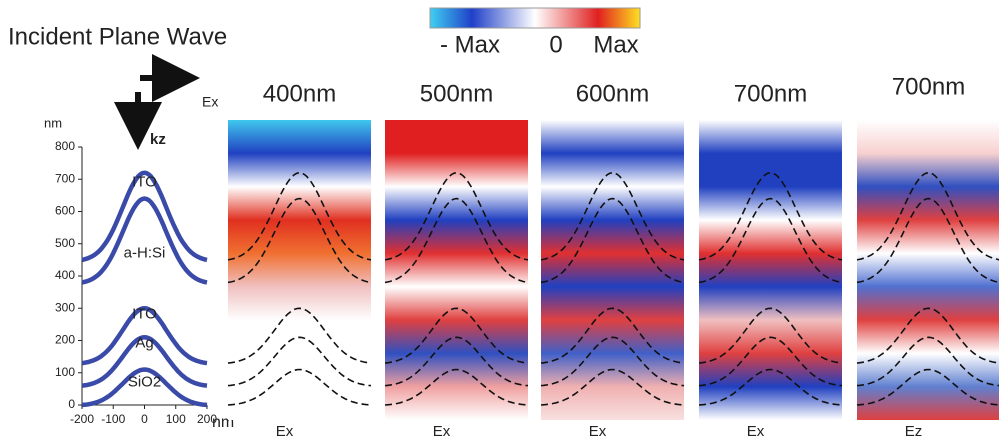  Describe the element at coordinates (65, 146) in the screenshot. I see `y-tick-label: 800` at that location.